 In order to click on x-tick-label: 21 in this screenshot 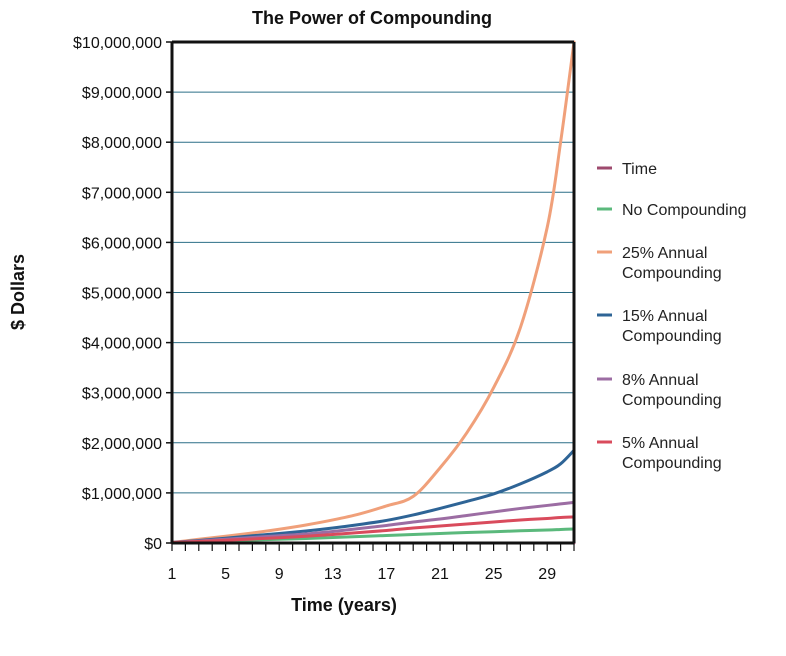, I will do `click(440, 574)`.